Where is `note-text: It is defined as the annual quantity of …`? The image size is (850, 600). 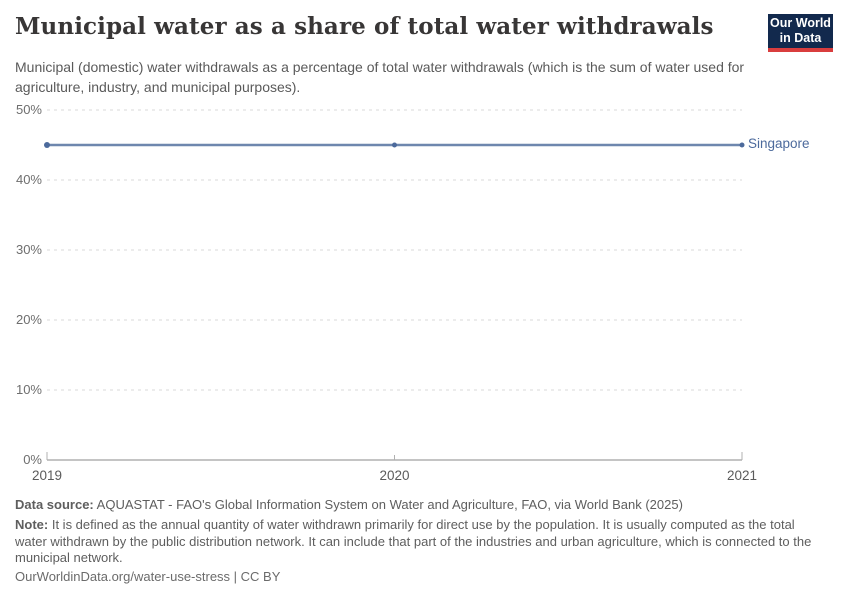
note-text: It is defined as the annual quantity of … is located at coordinates (413, 541).